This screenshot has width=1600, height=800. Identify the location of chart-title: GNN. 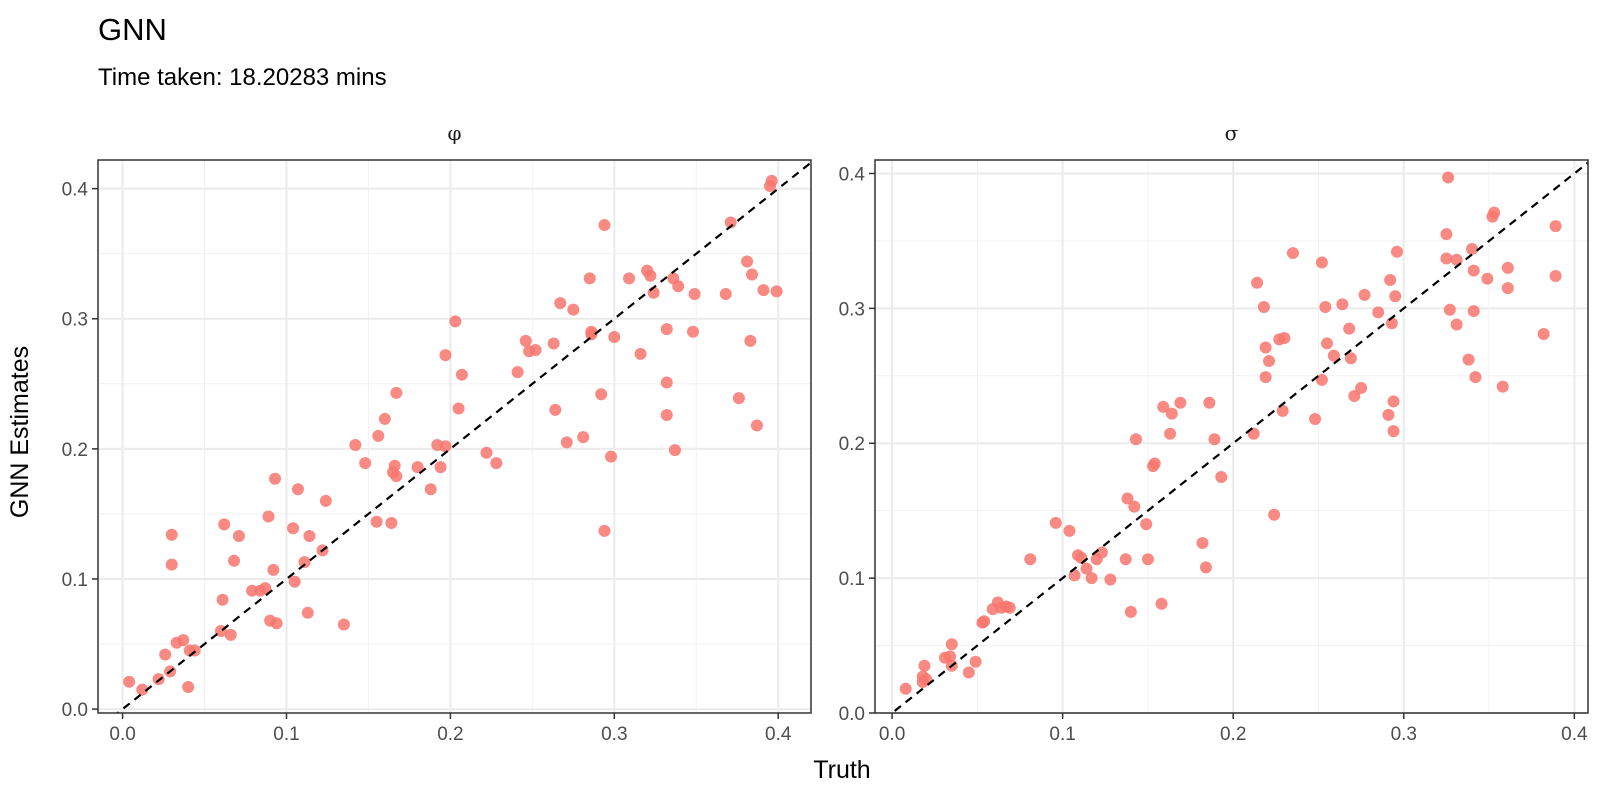
(132, 29).